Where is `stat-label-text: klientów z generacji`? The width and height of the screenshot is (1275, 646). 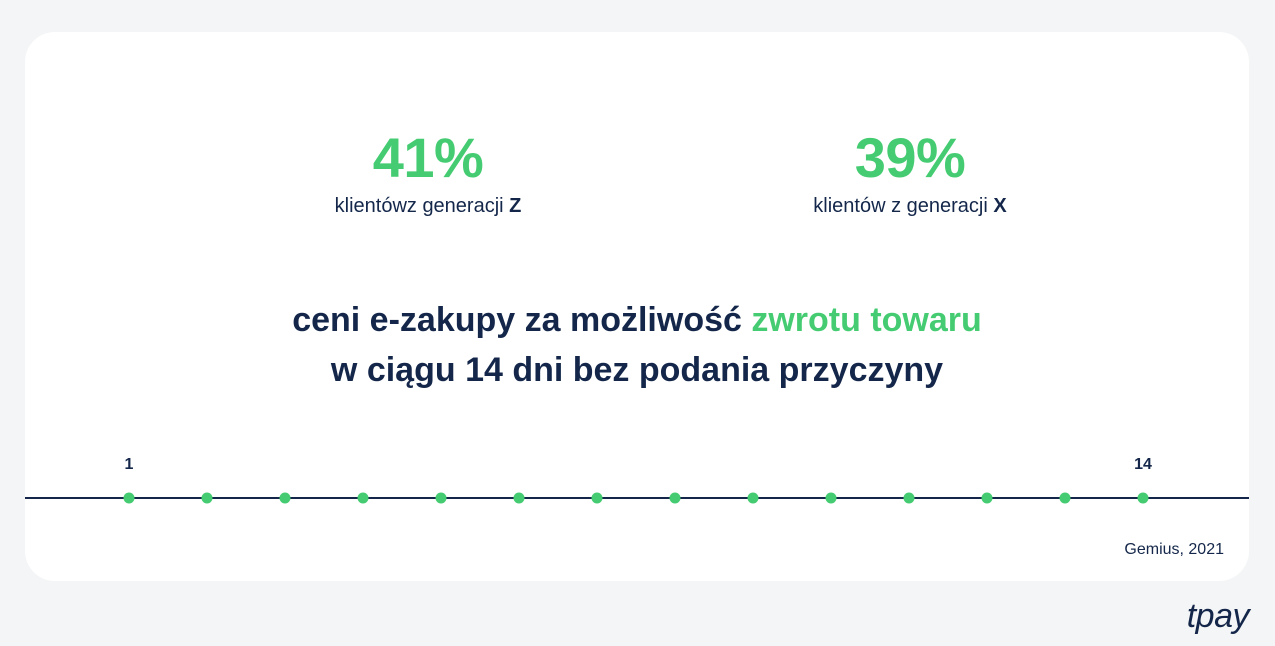
stat-label-text: klientów z generacji is located at coordinates (903, 206).